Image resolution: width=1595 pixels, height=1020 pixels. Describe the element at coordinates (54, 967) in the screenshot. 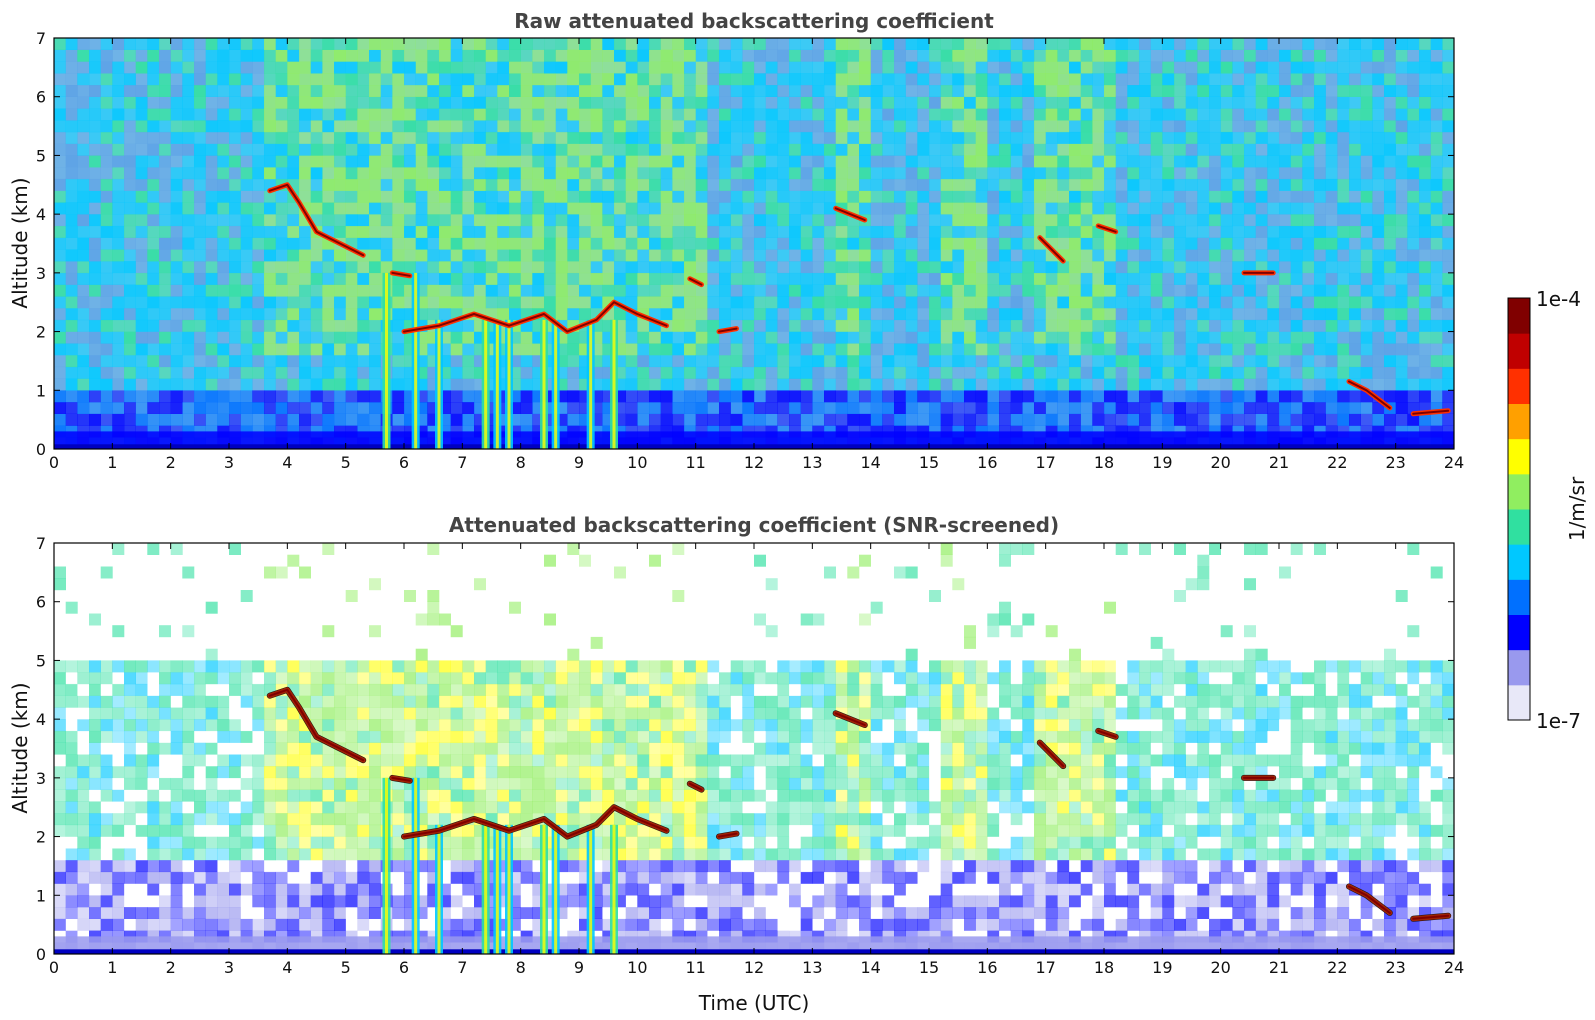

I see `screened-x-tick-label: 0` at that location.